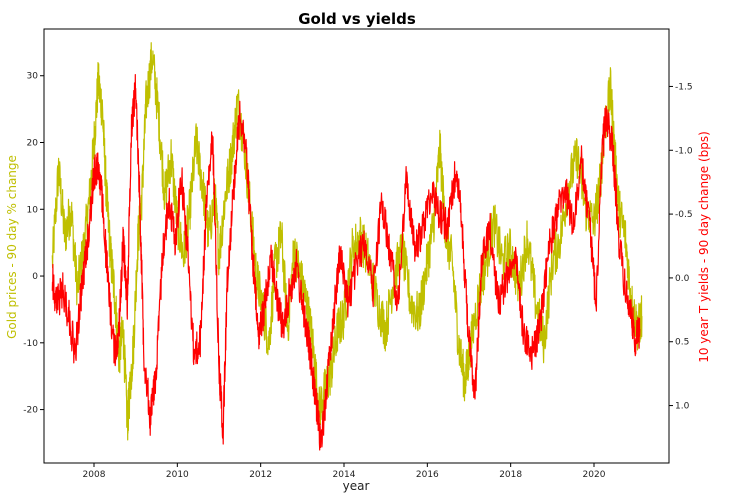 This screenshot has height=498, width=734. What do you see at coordinates (682, 279) in the screenshot?
I see `y-right-tick-label: 0.0` at bounding box center [682, 279].